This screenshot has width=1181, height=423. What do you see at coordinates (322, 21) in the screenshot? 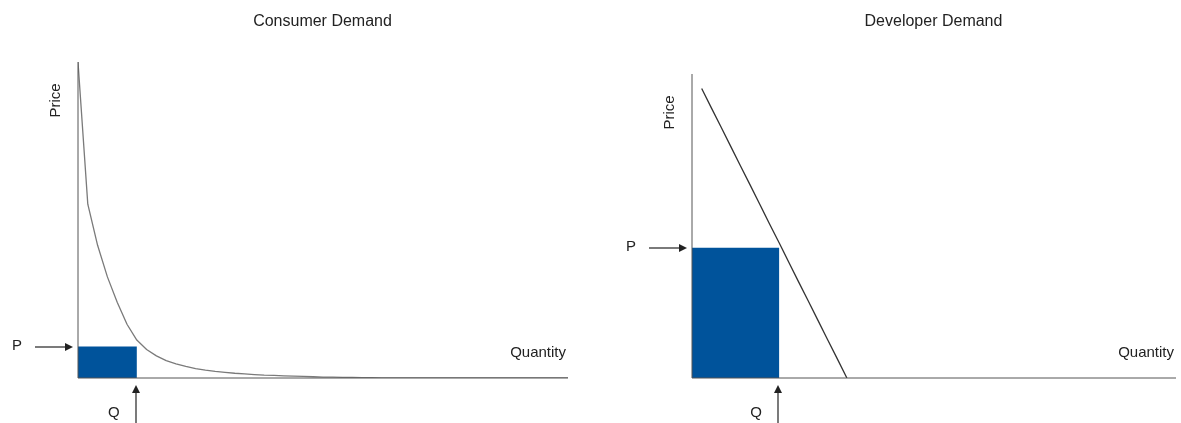
I see `chart-title: Consumer Demand` at bounding box center [322, 21].